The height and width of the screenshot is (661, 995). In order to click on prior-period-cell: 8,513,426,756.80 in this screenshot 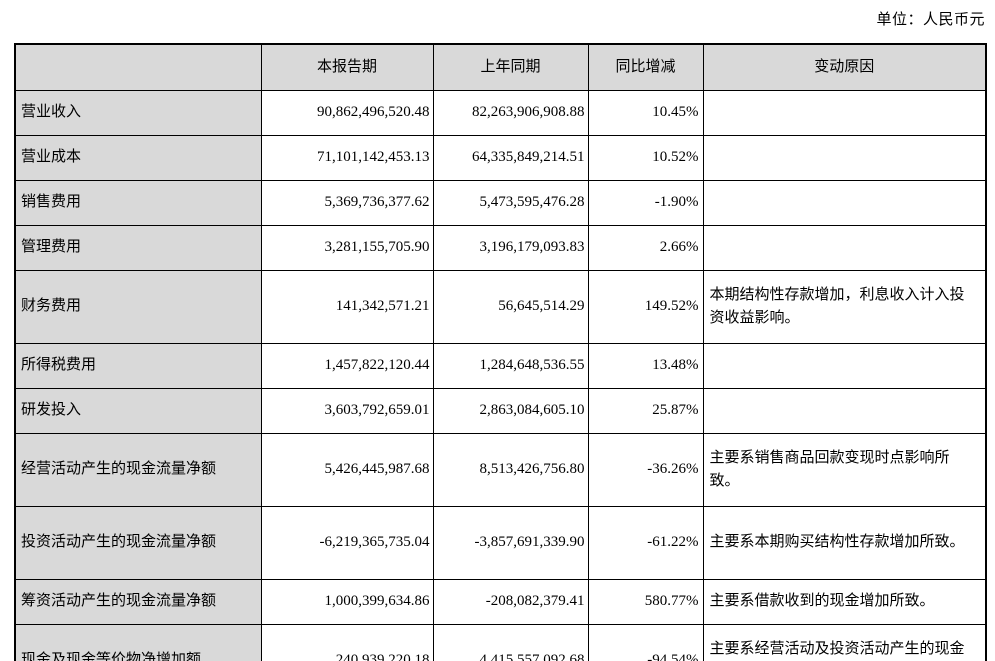, I will do `click(510, 470)`.